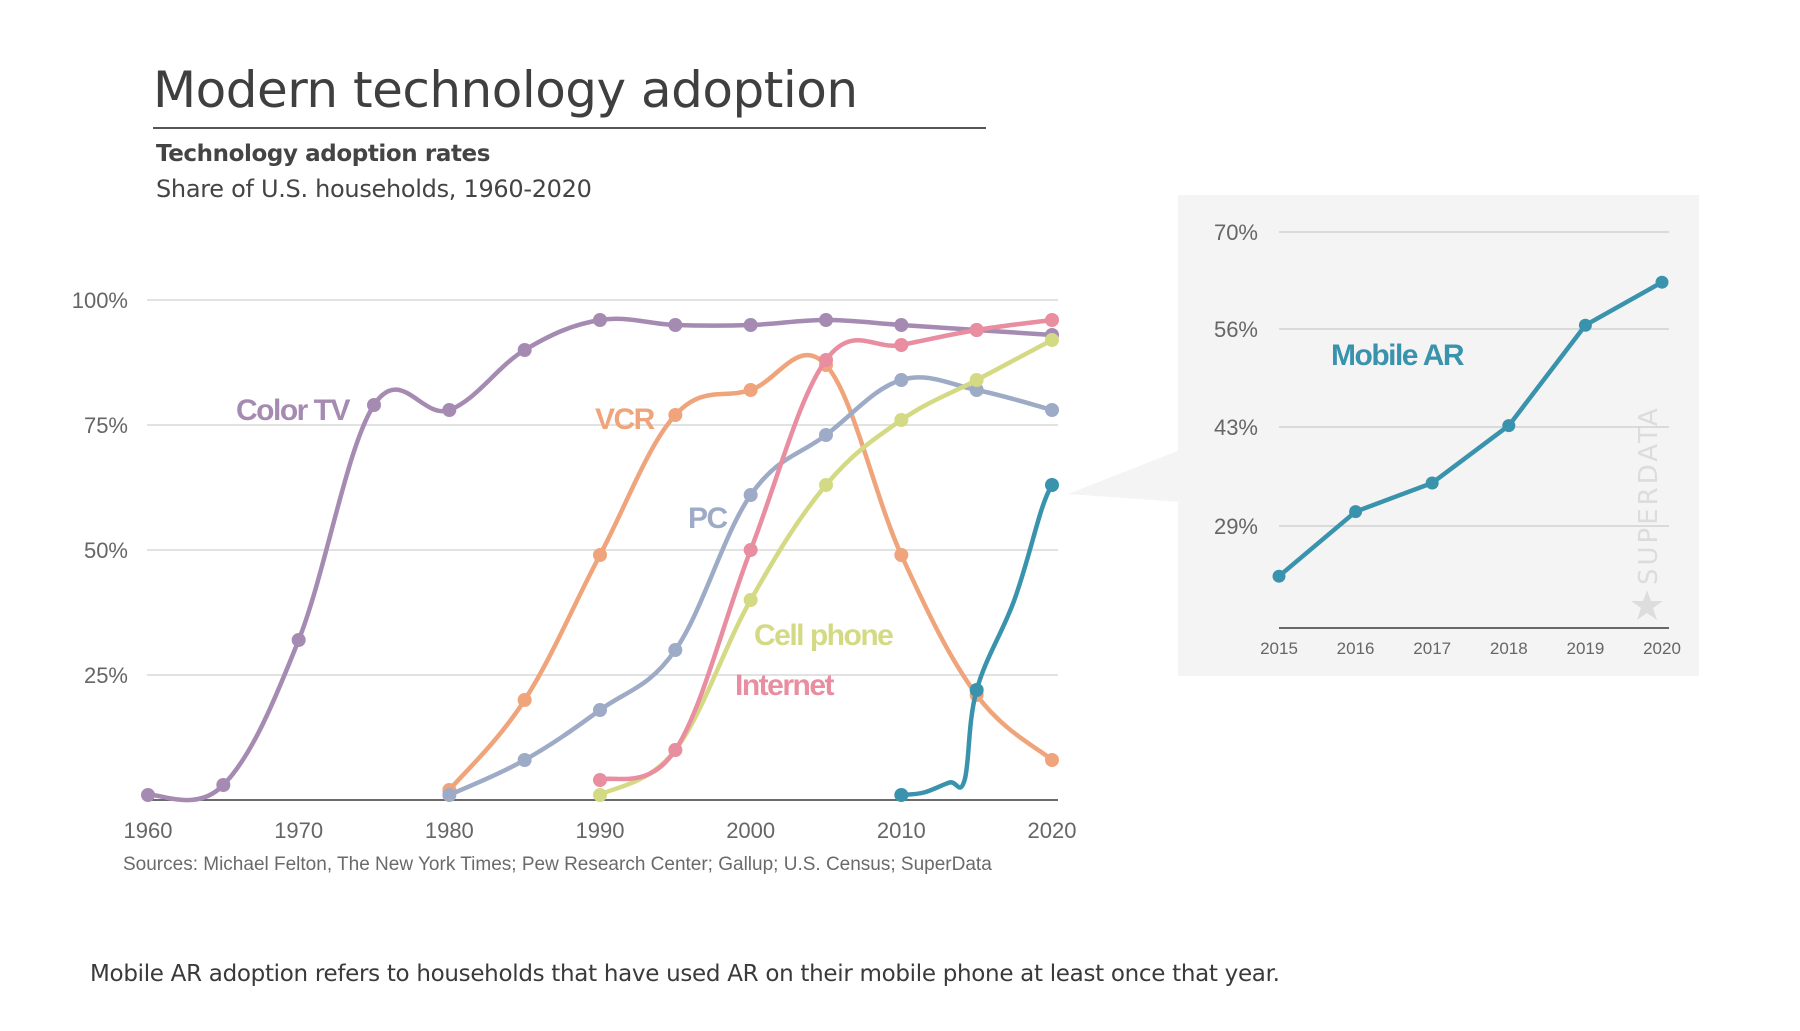  I want to click on inset-x-tick-label: 2018, so click(1509, 648).